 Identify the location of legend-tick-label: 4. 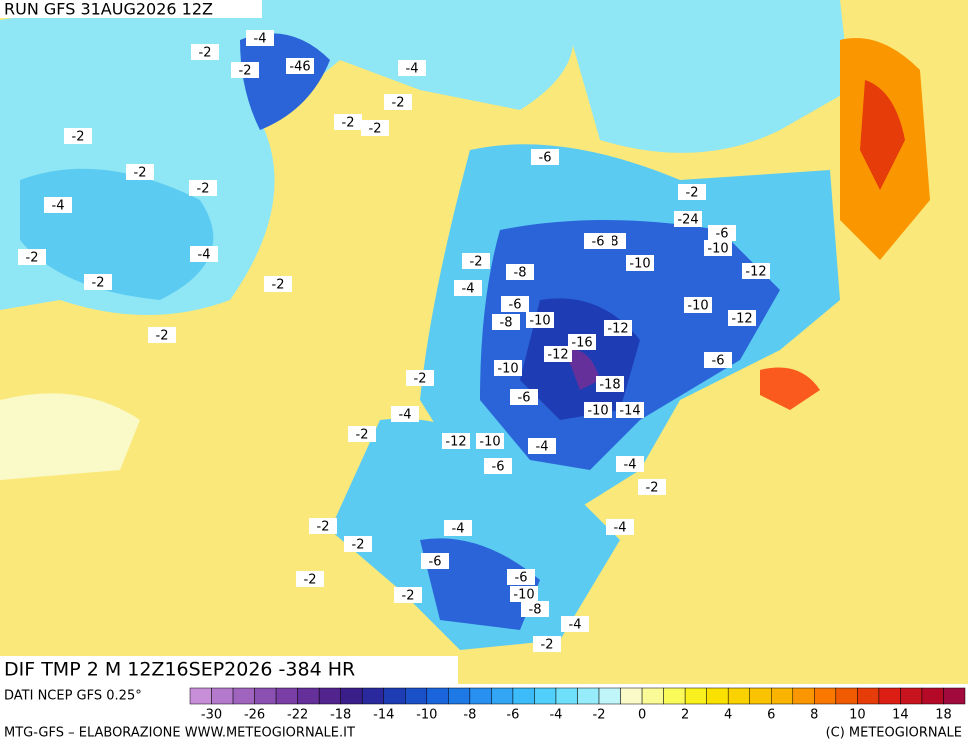
(728, 715).